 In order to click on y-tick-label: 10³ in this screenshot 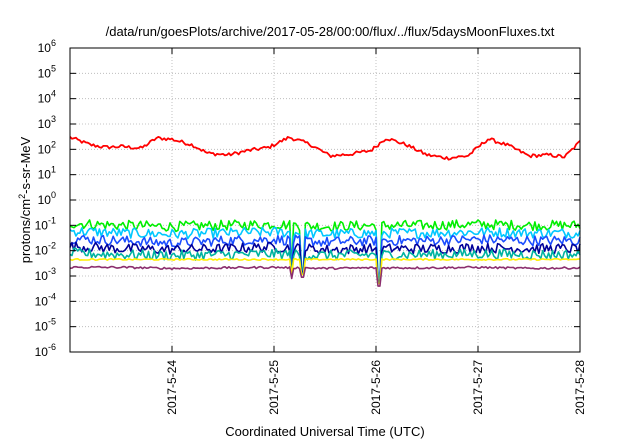, I will do `click(47, 122)`.